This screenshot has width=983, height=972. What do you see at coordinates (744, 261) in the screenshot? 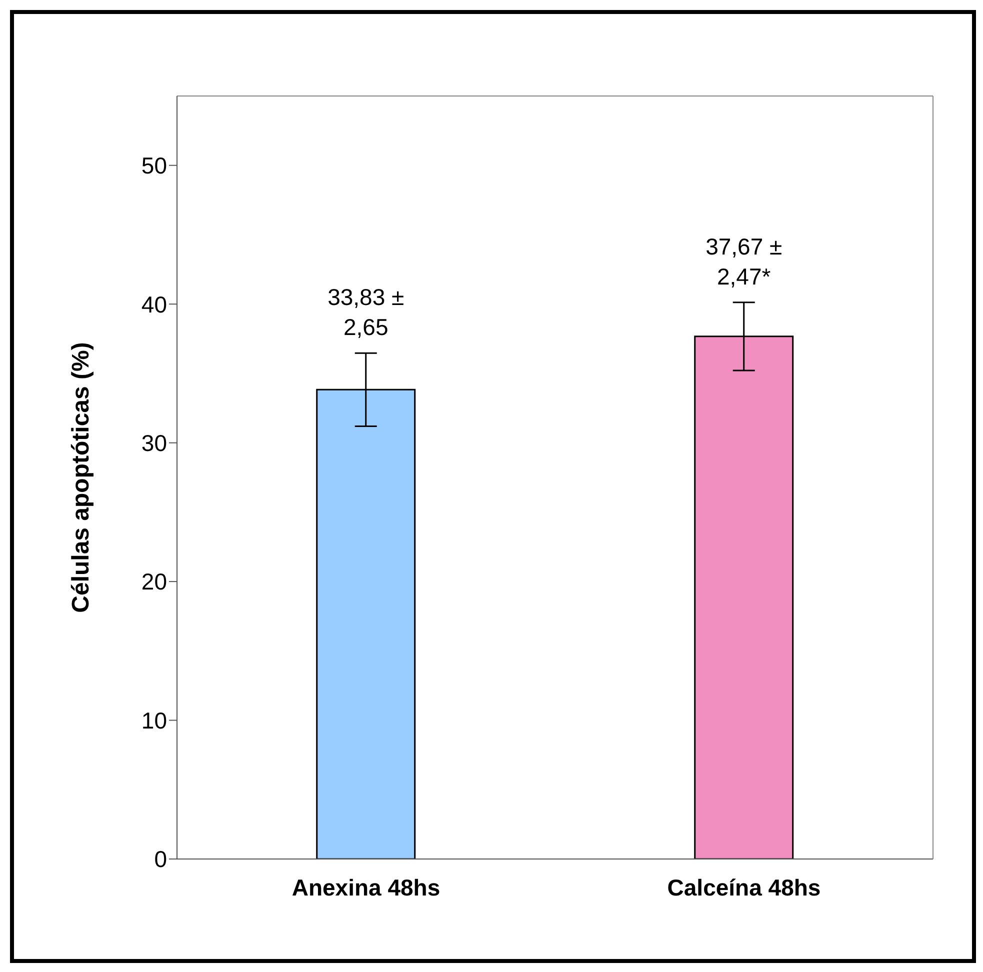
I see `data-label: 37,67 ± 2,47*` at bounding box center [744, 261].